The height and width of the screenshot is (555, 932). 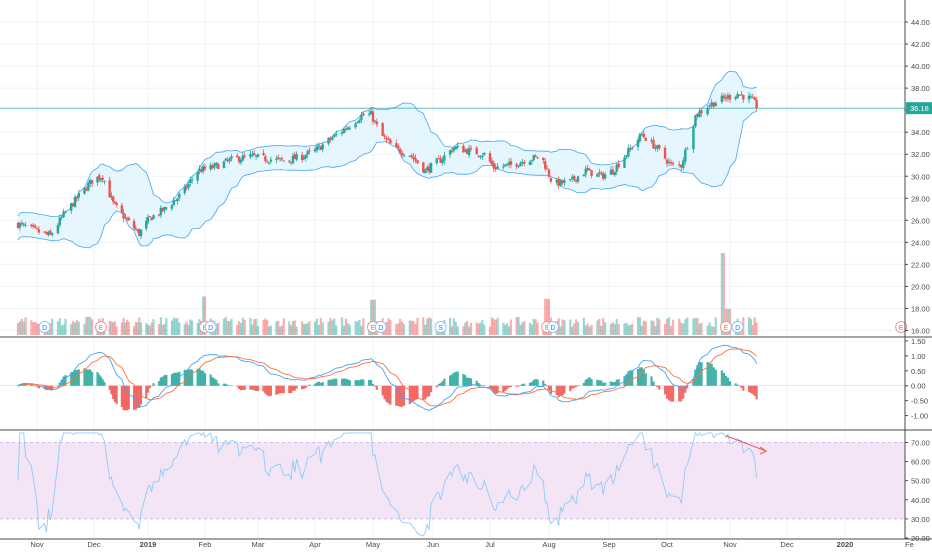 What do you see at coordinates (918, 371) in the screenshot?
I see `macd-tick-label: 0.50` at bounding box center [918, 371].